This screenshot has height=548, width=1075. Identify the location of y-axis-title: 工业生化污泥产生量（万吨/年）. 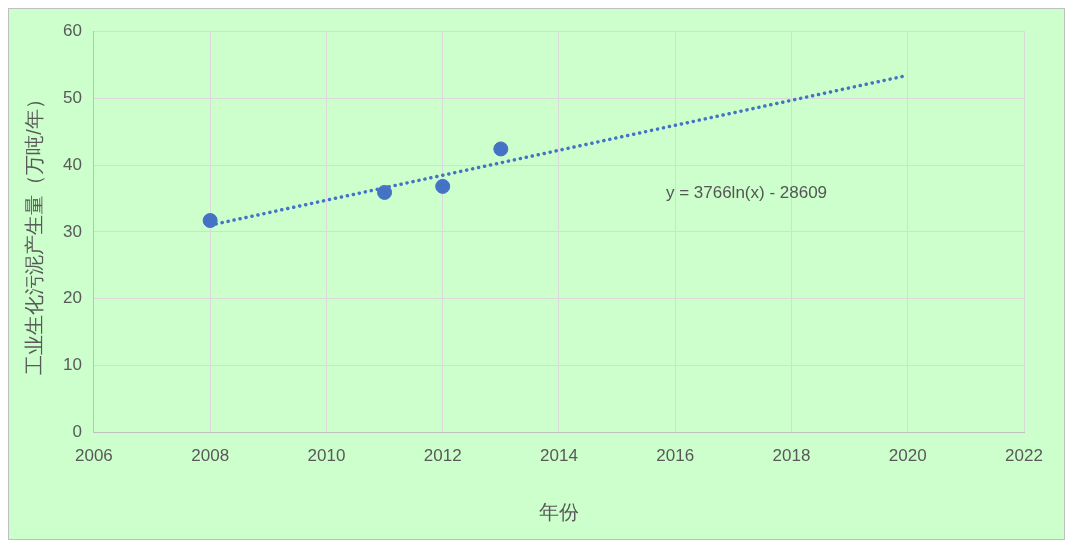
(33, 232).